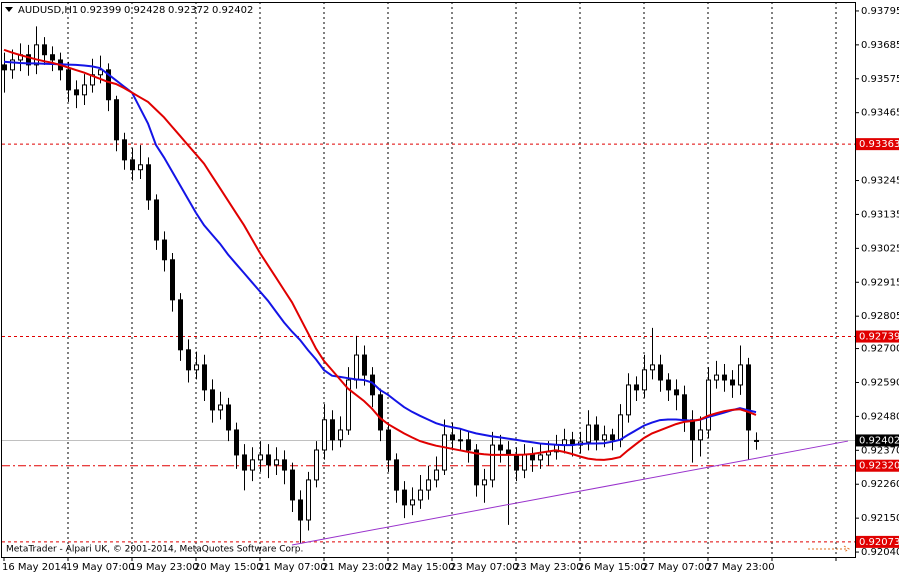  I want to click on y-tick-label: 0.92150, so click(880, 518).